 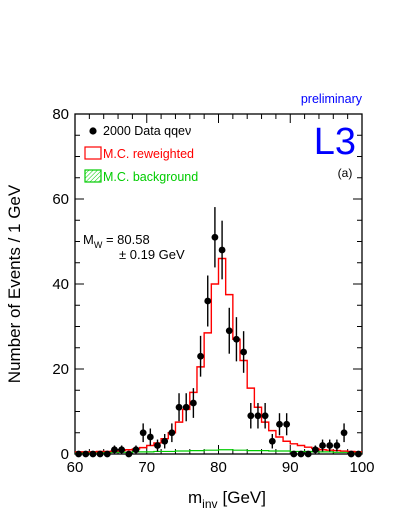 I want to click on panel-label: (a), so click(x=345, y=173).